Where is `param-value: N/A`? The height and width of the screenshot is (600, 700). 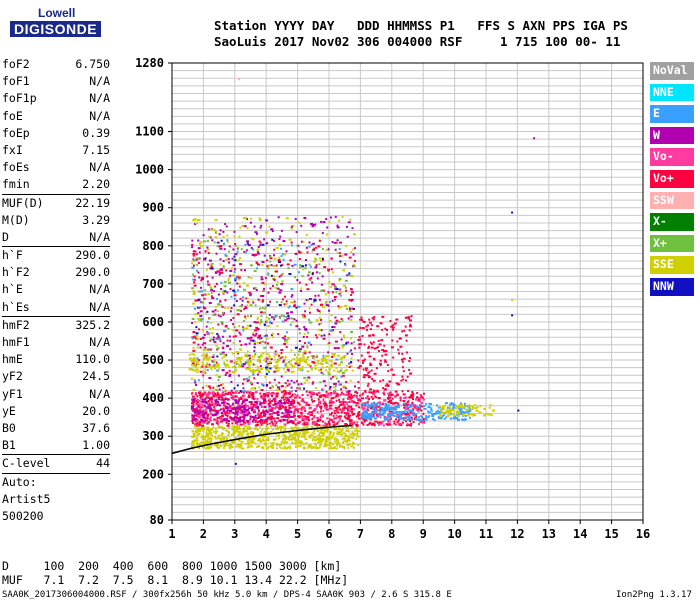
param-value: N/A is located at coordinates (99, 306).